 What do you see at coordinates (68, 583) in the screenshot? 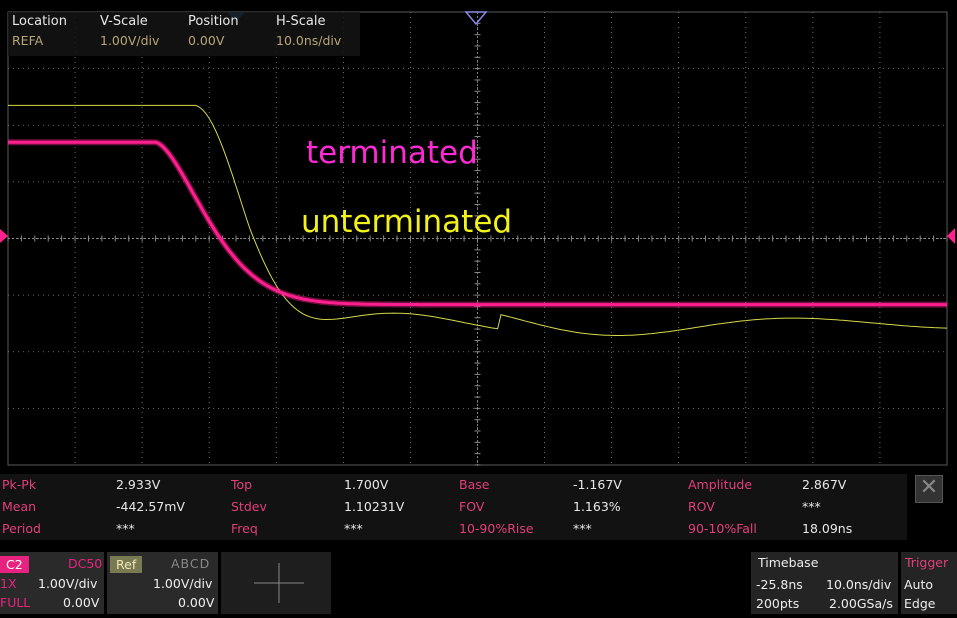
I see `channel-scale: 1.00V/div` at bounding box center [68, 583].